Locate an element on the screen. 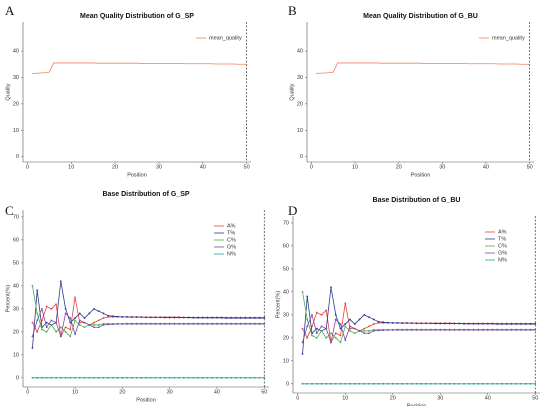  panel-label: A is located at coordinates (10, 10).